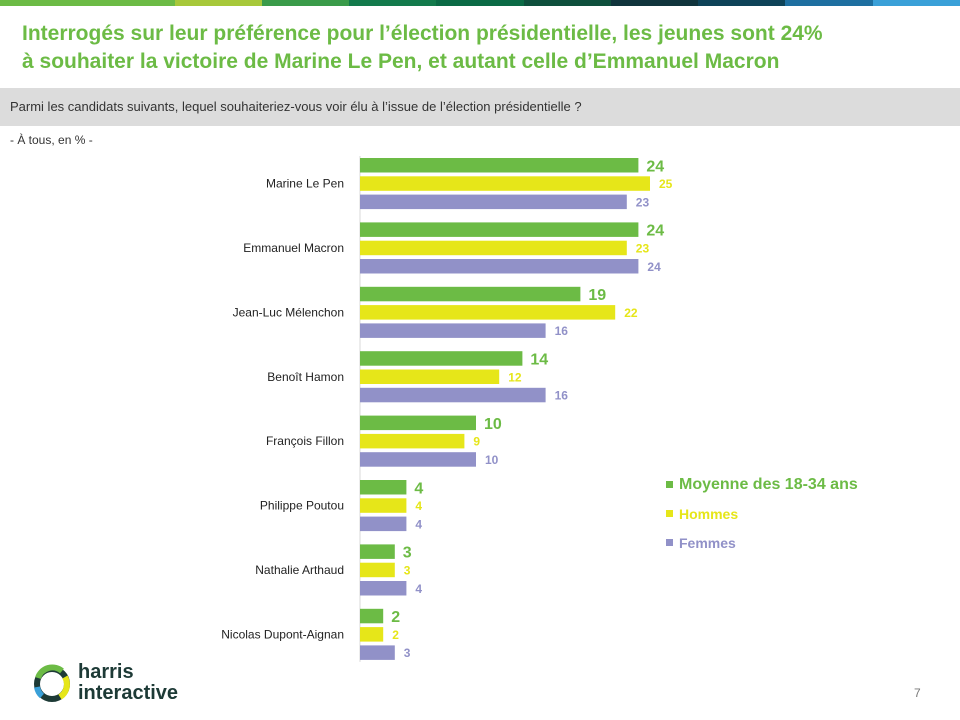 The height and width of the screenshot is (720, 960). Describe the element at coordinates (666, 184) in the screenshot. I see `data-label: 25` at that location.